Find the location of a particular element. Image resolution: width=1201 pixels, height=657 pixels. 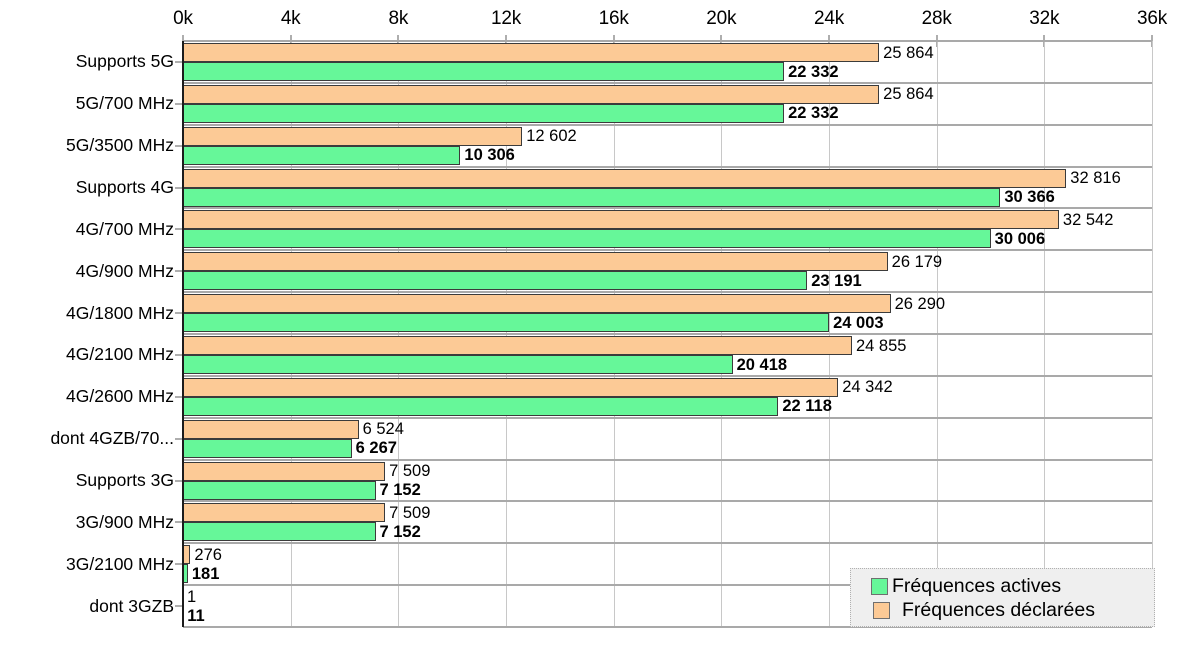

category-label: 3G/900 MHz is located at coordinates (124, 521).